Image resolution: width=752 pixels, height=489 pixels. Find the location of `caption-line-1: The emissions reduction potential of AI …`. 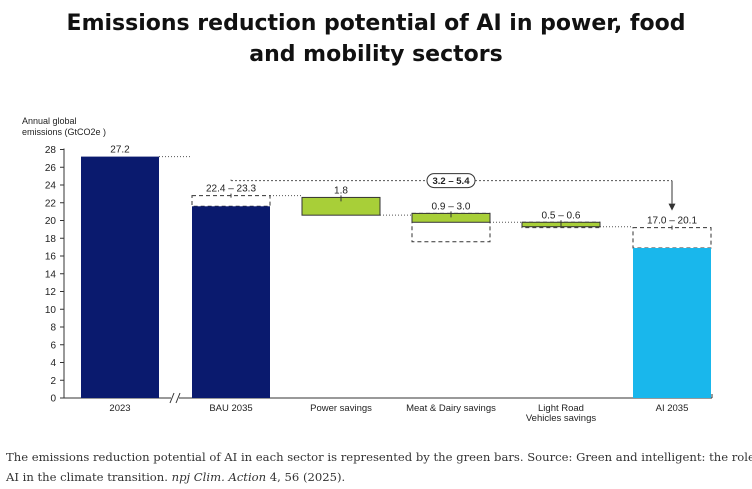

caption-line-1: The emissions reduction potential of AI … is located at coordinates (379, 457).